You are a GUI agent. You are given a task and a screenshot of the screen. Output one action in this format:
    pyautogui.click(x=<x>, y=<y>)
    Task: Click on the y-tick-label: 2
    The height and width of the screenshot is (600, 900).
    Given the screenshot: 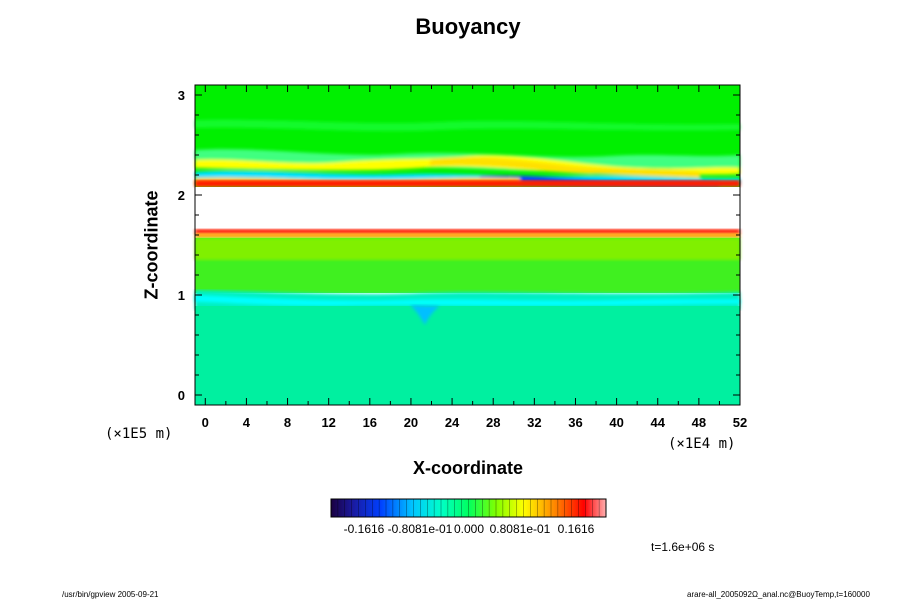 What is the action you would take?
    pyautogui.click(x=181, y=195)
    